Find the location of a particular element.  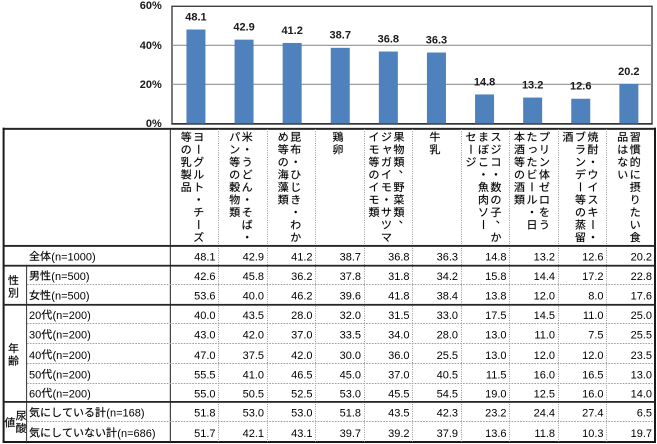

svg-text: 24.4 is located at coordinates (544, 414).